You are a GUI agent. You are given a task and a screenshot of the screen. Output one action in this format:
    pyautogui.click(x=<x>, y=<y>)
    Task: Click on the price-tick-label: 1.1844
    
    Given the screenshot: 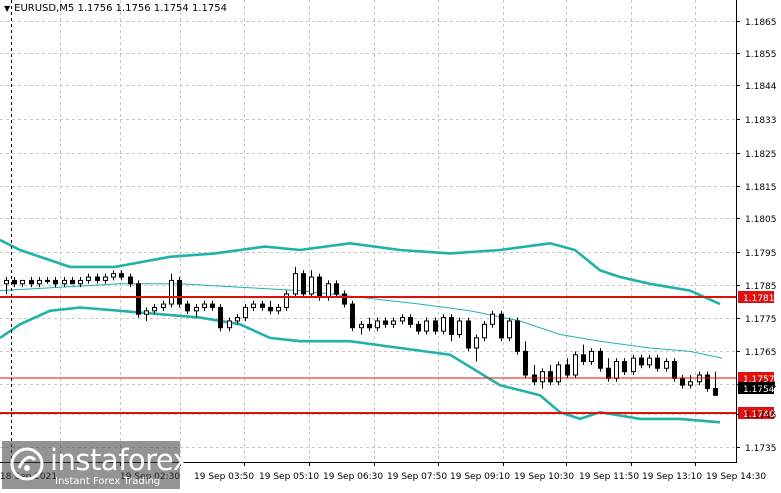 What is the action you would take?
    pyautogui.click(x=761, y=87)
    